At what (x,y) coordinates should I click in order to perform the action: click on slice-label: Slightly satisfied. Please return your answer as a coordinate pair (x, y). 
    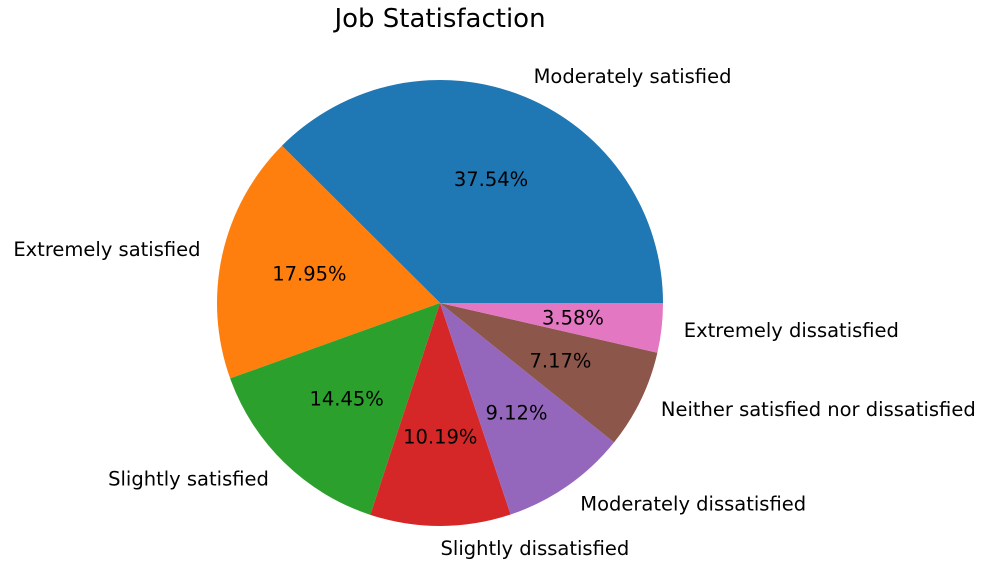
    Looking at the image, I should click on (188, 478).